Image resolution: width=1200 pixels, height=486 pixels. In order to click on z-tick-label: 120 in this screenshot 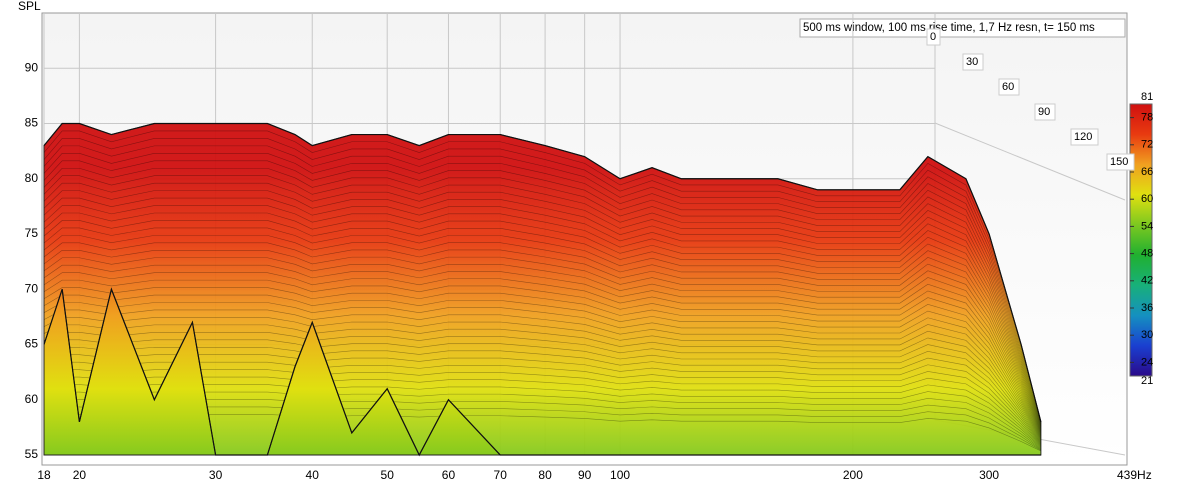, I will do `click(1083, 137)`.